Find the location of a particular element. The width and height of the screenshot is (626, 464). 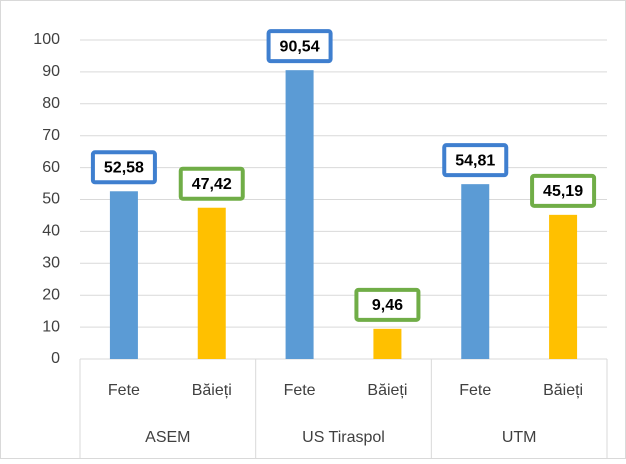

data-label: 47,42 is located at coordinates (212, 184).